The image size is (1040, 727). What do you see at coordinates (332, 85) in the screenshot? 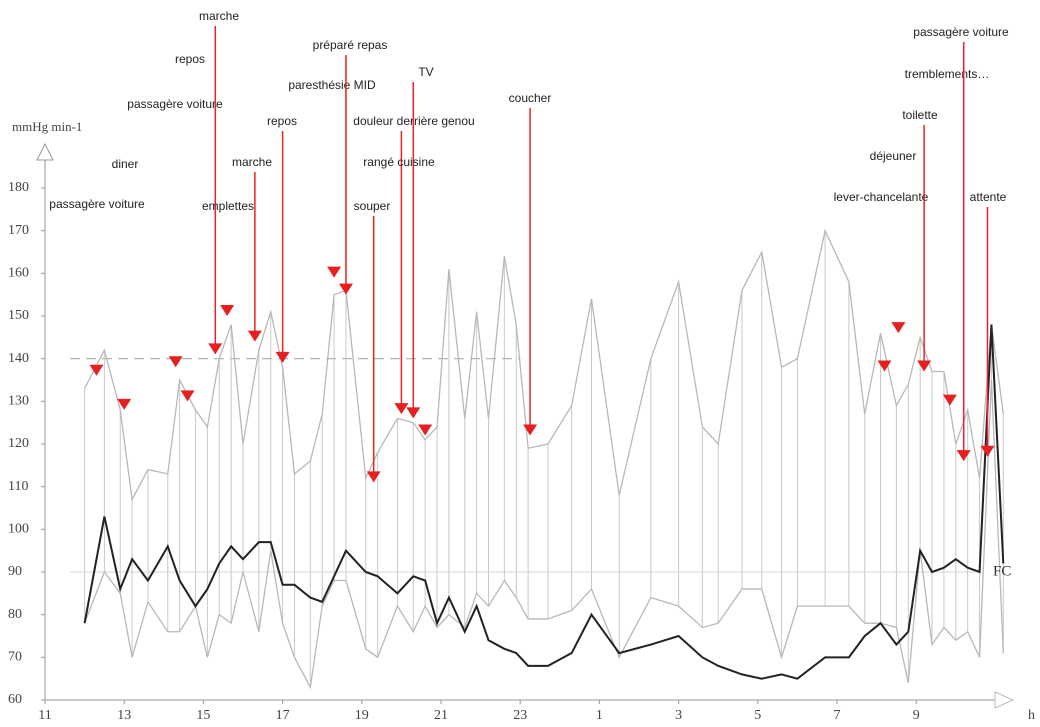
I see `annotation-label: paresthésie MID` at bounding box center [332, 85].